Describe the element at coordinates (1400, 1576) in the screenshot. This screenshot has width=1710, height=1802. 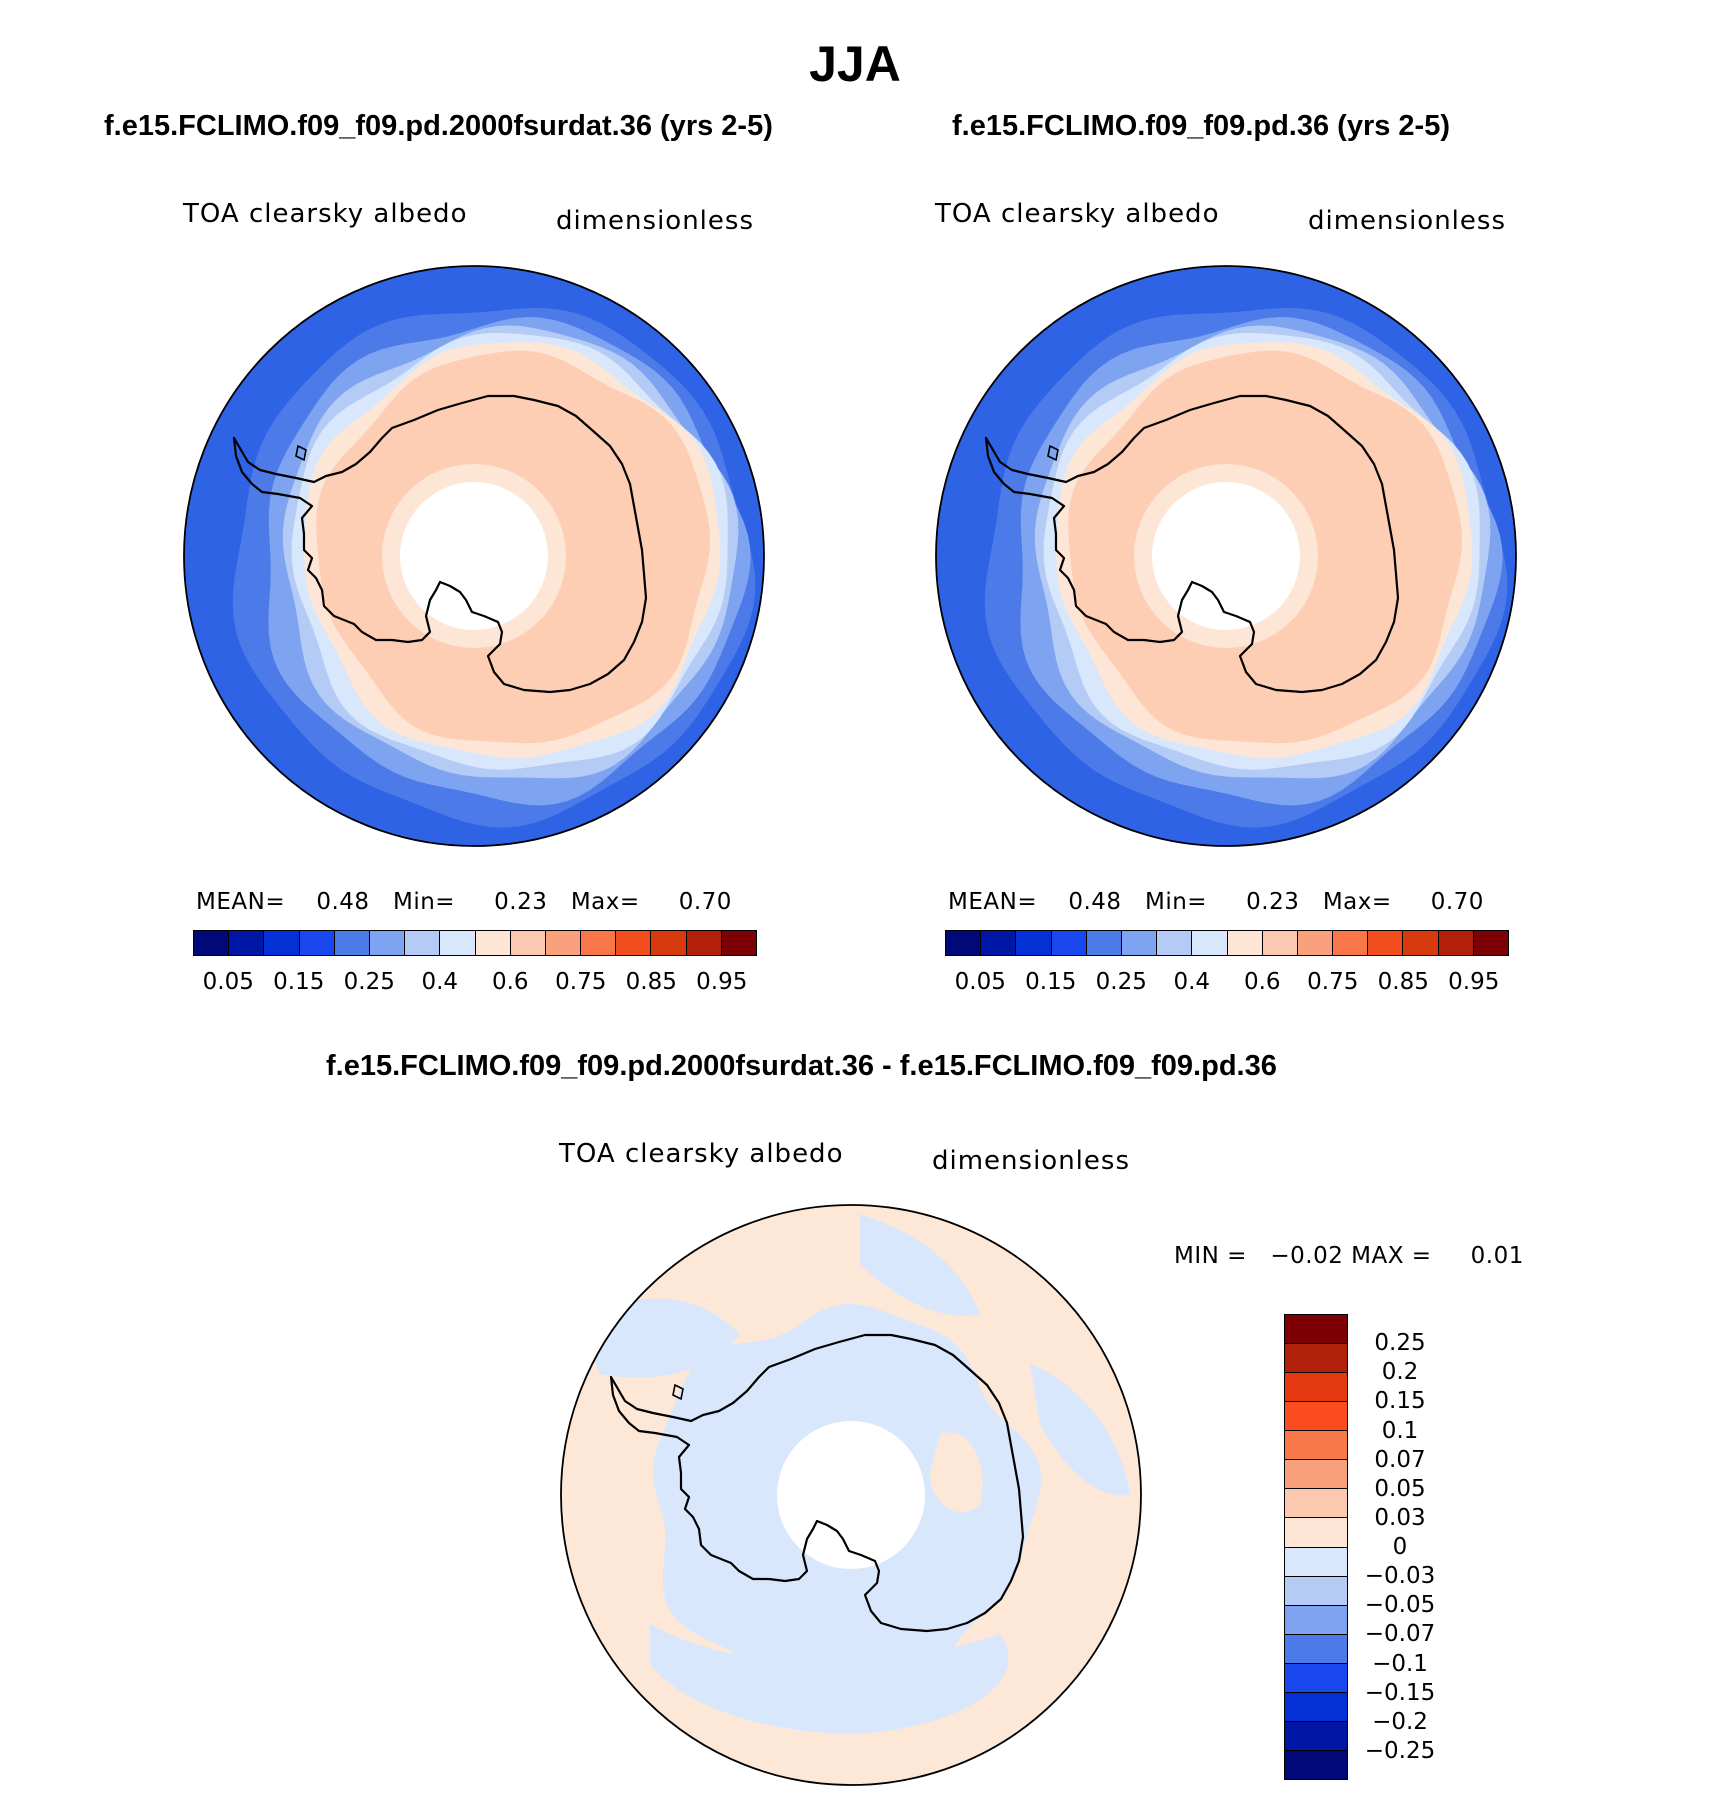
I see `colorbar-tick-label: −0.03` at that location.